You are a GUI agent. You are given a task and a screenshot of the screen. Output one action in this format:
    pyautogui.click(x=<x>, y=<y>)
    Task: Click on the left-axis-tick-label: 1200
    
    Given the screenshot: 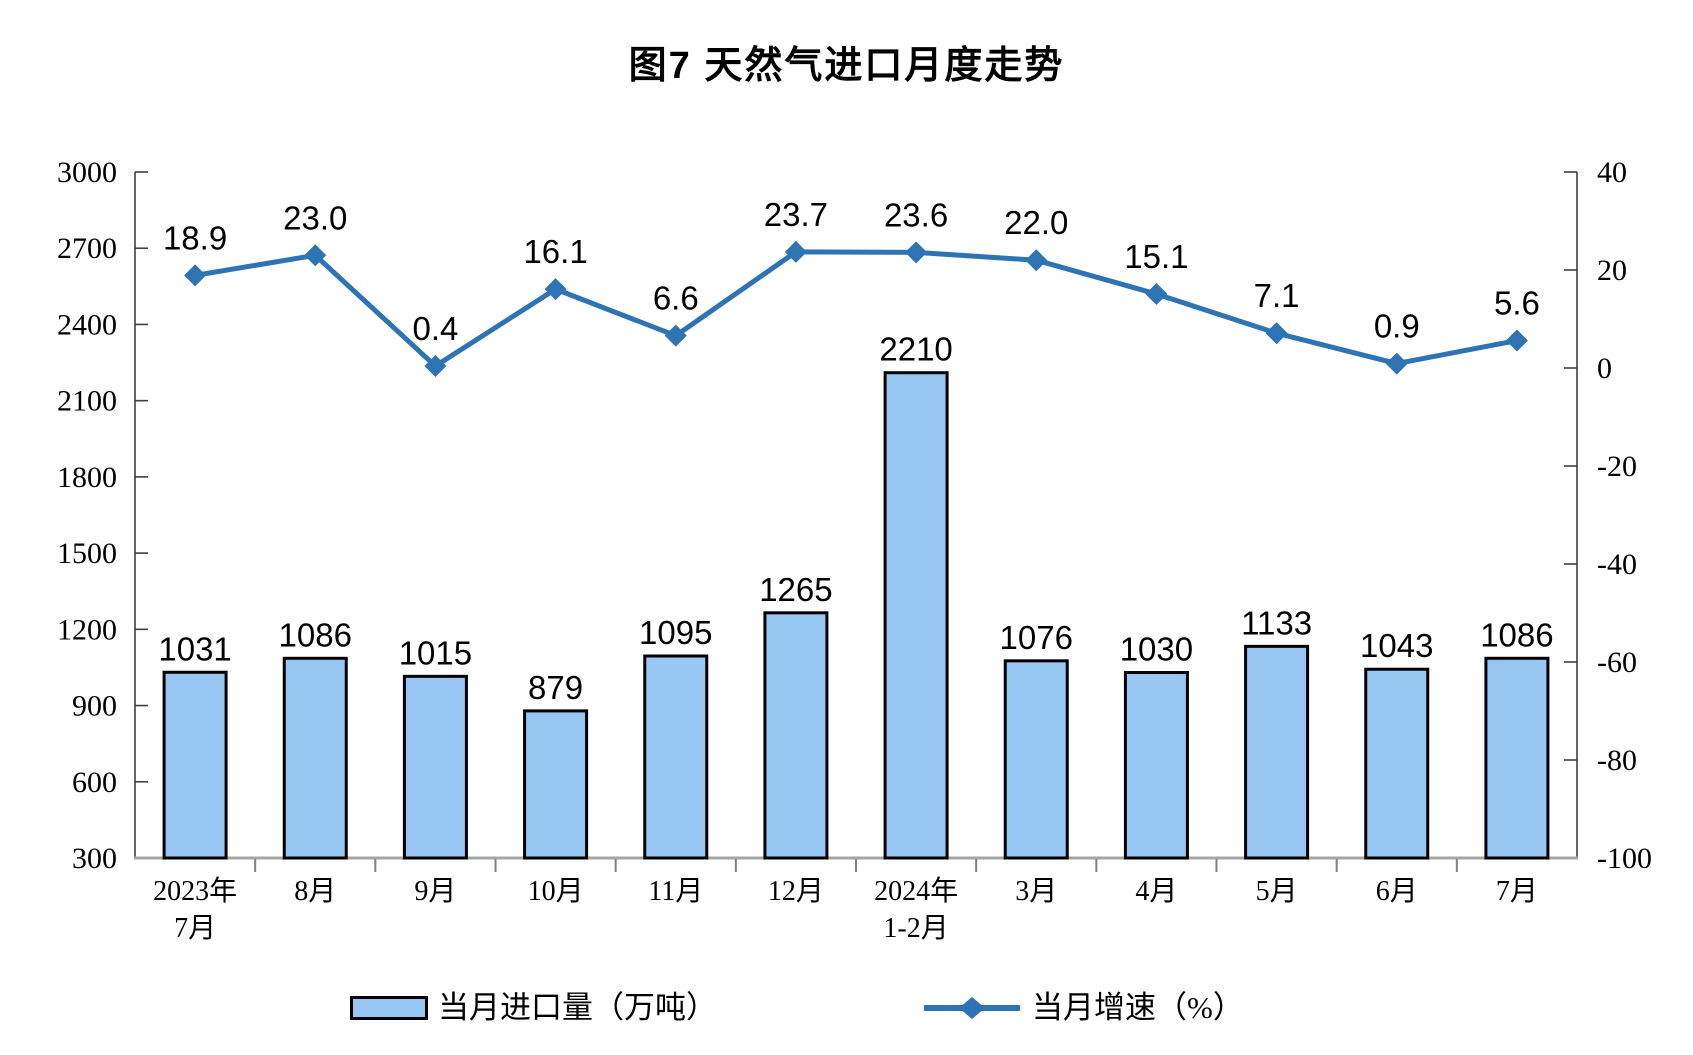 What is the action you would take?
    pyautogui.click(x=87, y=629)
    